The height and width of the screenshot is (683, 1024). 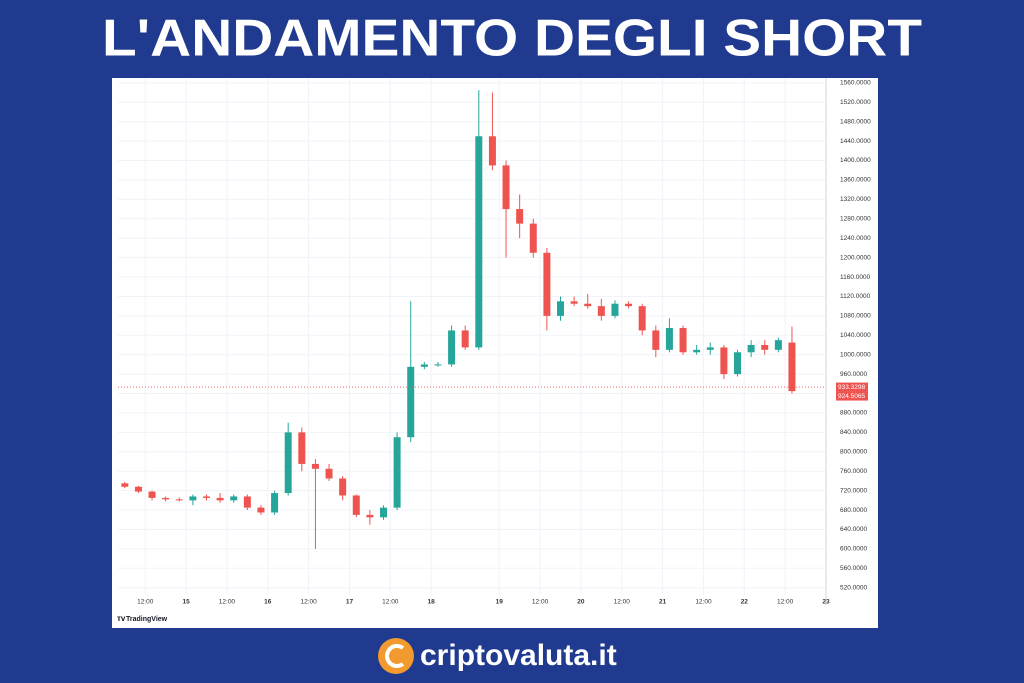 I want to click on x-tick-label: 19, so click(x=500, y=602).